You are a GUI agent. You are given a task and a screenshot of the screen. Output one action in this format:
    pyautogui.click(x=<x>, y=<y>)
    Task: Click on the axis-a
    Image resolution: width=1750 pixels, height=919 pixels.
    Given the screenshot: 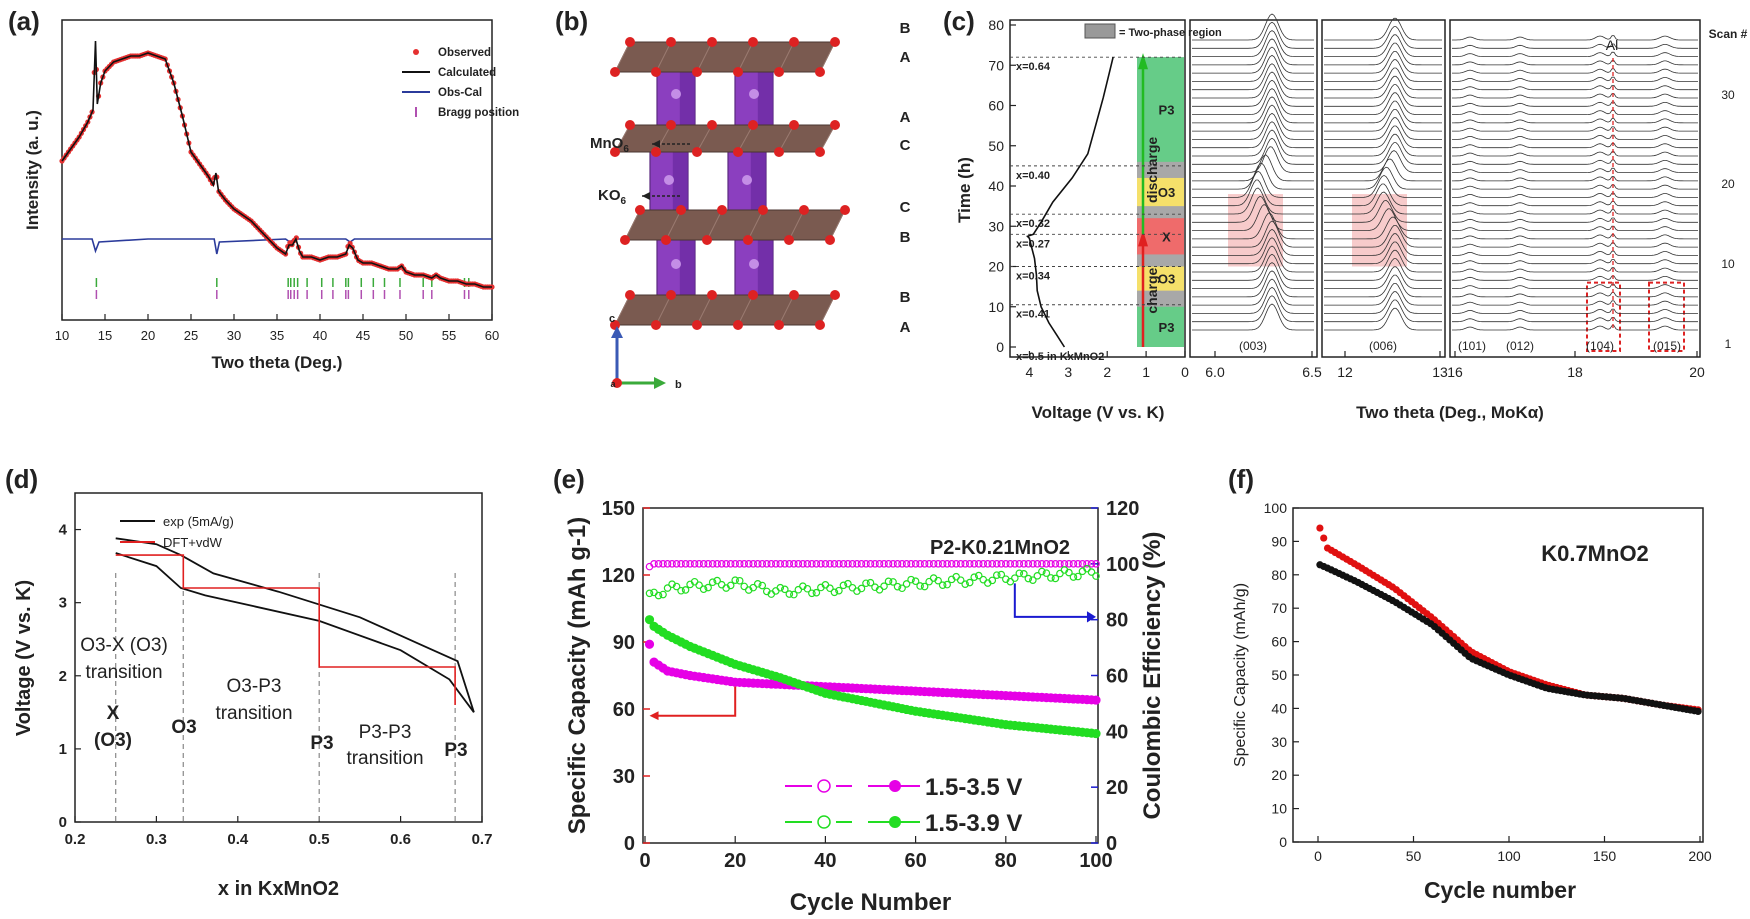 What is the action you would take?
    pyautogui.click(x=617, y=383)
    